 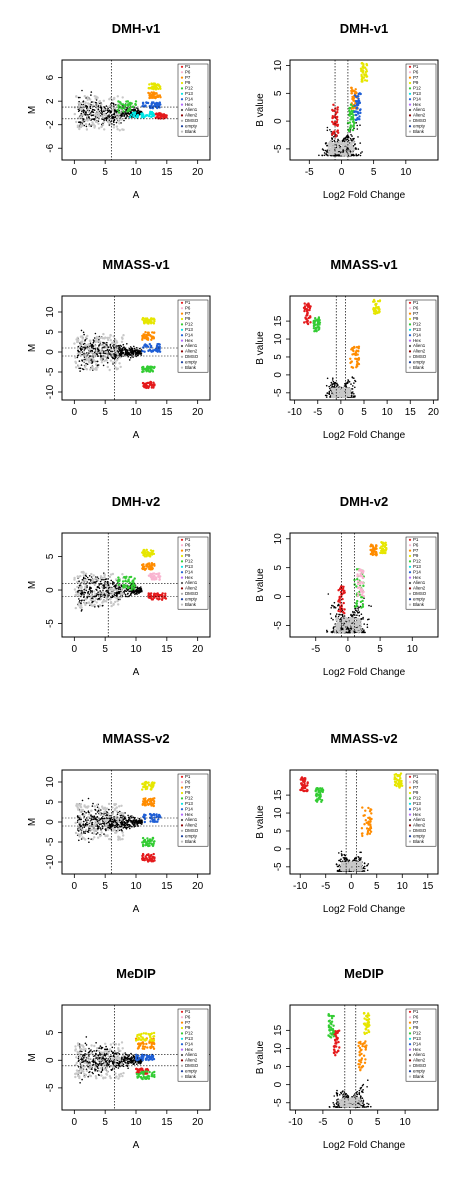 What do you see at coordinates (136, 672) in the screenshot?
I see `x-axis-label: A` at bounding box center [136, 672].